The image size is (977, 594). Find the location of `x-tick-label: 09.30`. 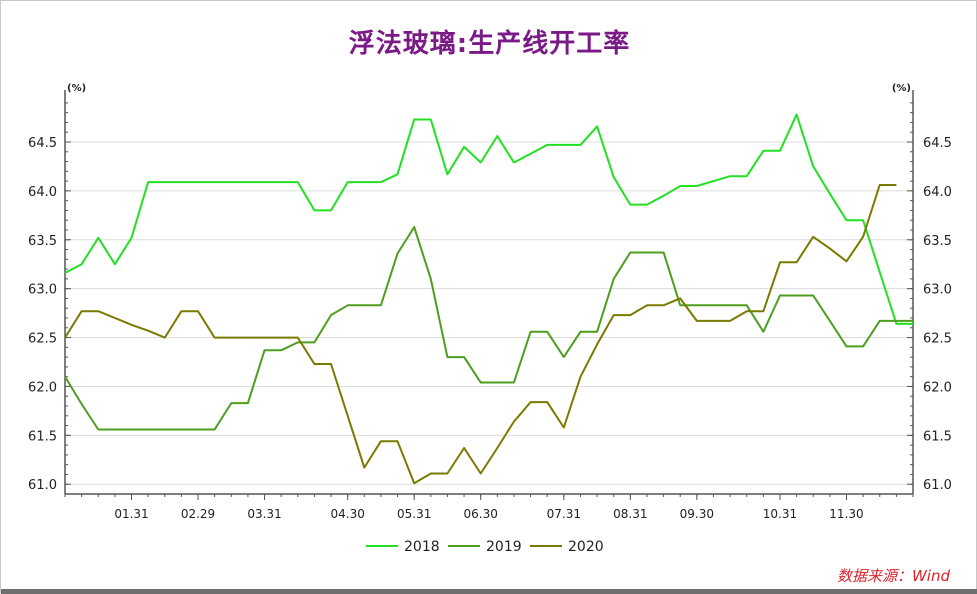

x-tick-label: 09.30 is located at coordinates (697, 514).